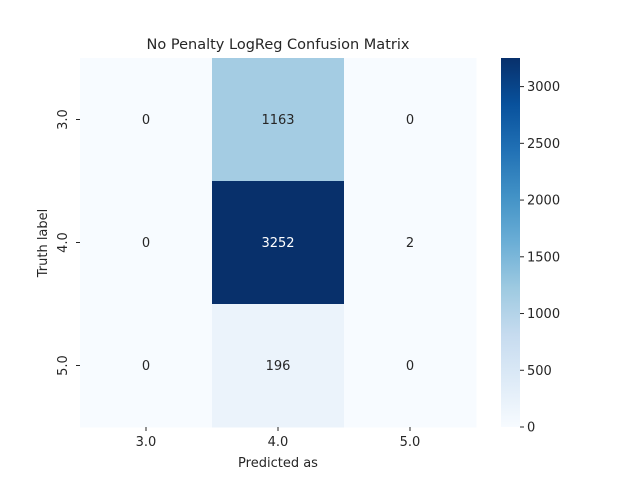 The height and width of the screenshot is (480, 640). I want to click on colorbar-tick-label: 1000, so click(543, 314).